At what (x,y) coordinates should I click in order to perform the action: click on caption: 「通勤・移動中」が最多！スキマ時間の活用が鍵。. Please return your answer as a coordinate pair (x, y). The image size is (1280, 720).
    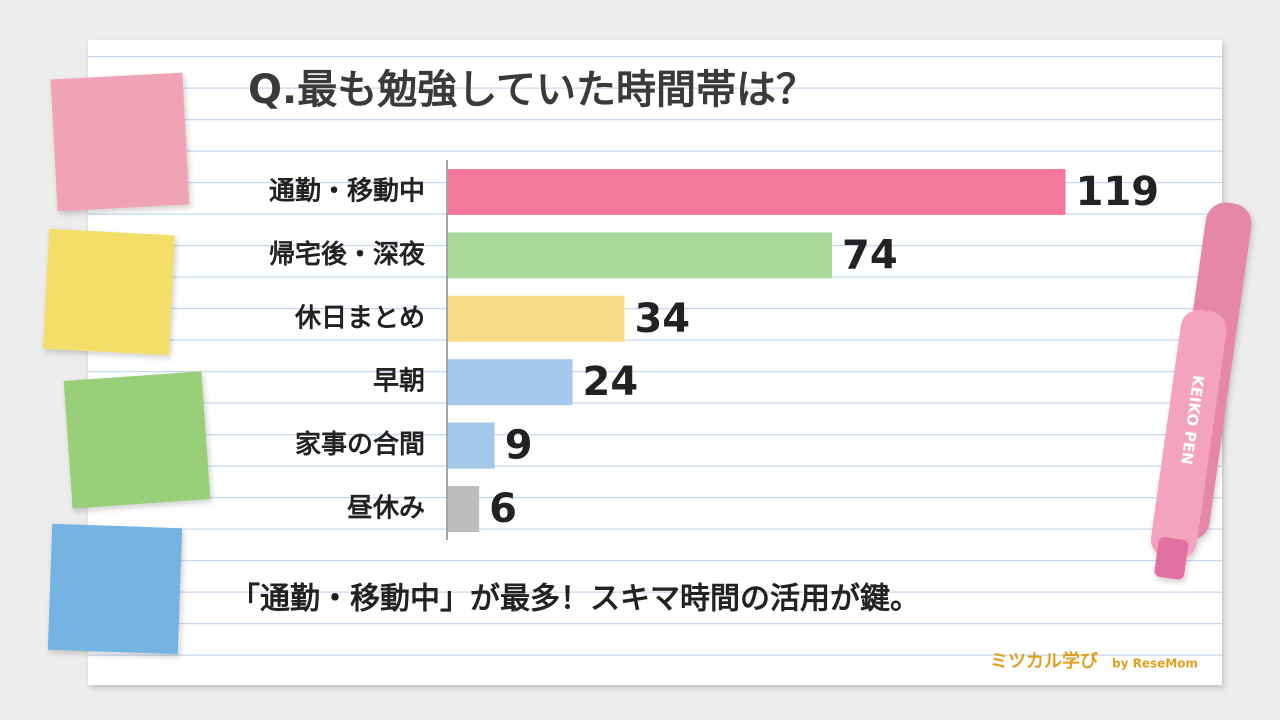
    Looking at the image, I should click on (575, 599).